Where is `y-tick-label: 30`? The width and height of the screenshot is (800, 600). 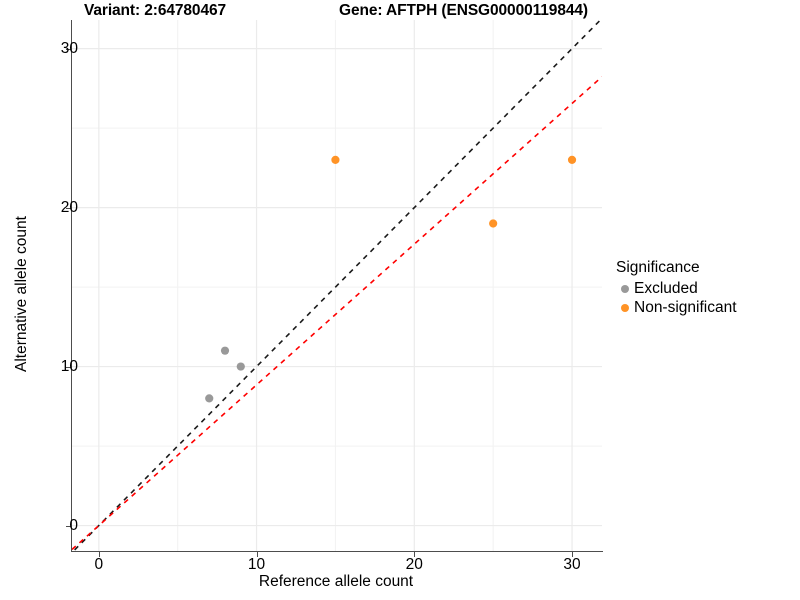 y-tick-label: 30 is located at coordinates (69, 48).